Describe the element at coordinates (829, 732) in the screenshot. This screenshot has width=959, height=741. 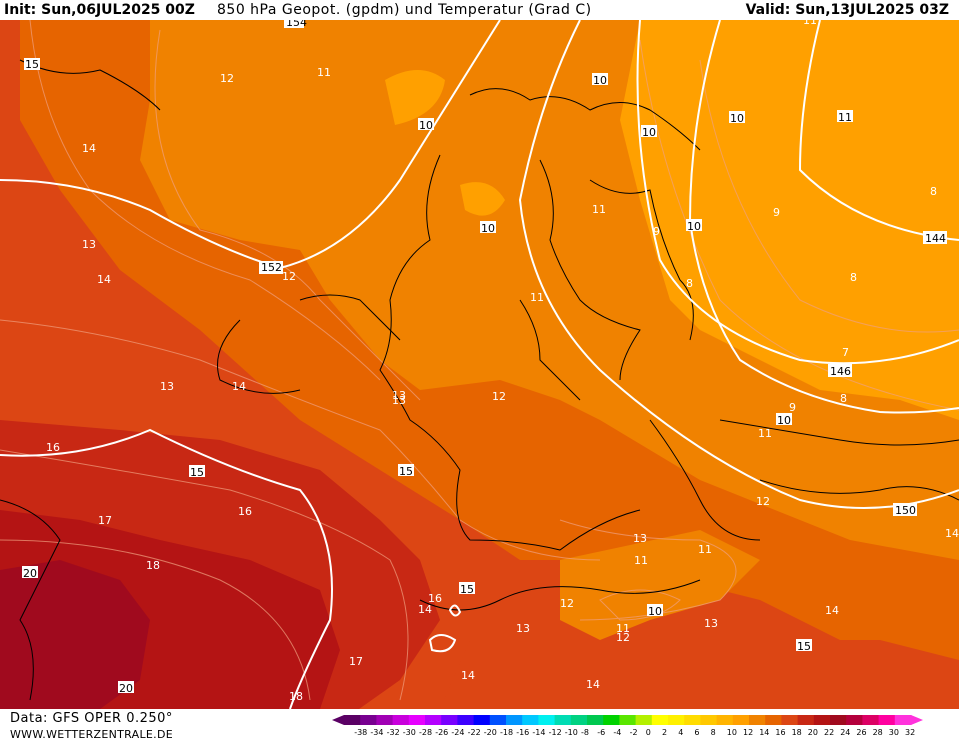
I see `legend-tick-label: 22` at that location.